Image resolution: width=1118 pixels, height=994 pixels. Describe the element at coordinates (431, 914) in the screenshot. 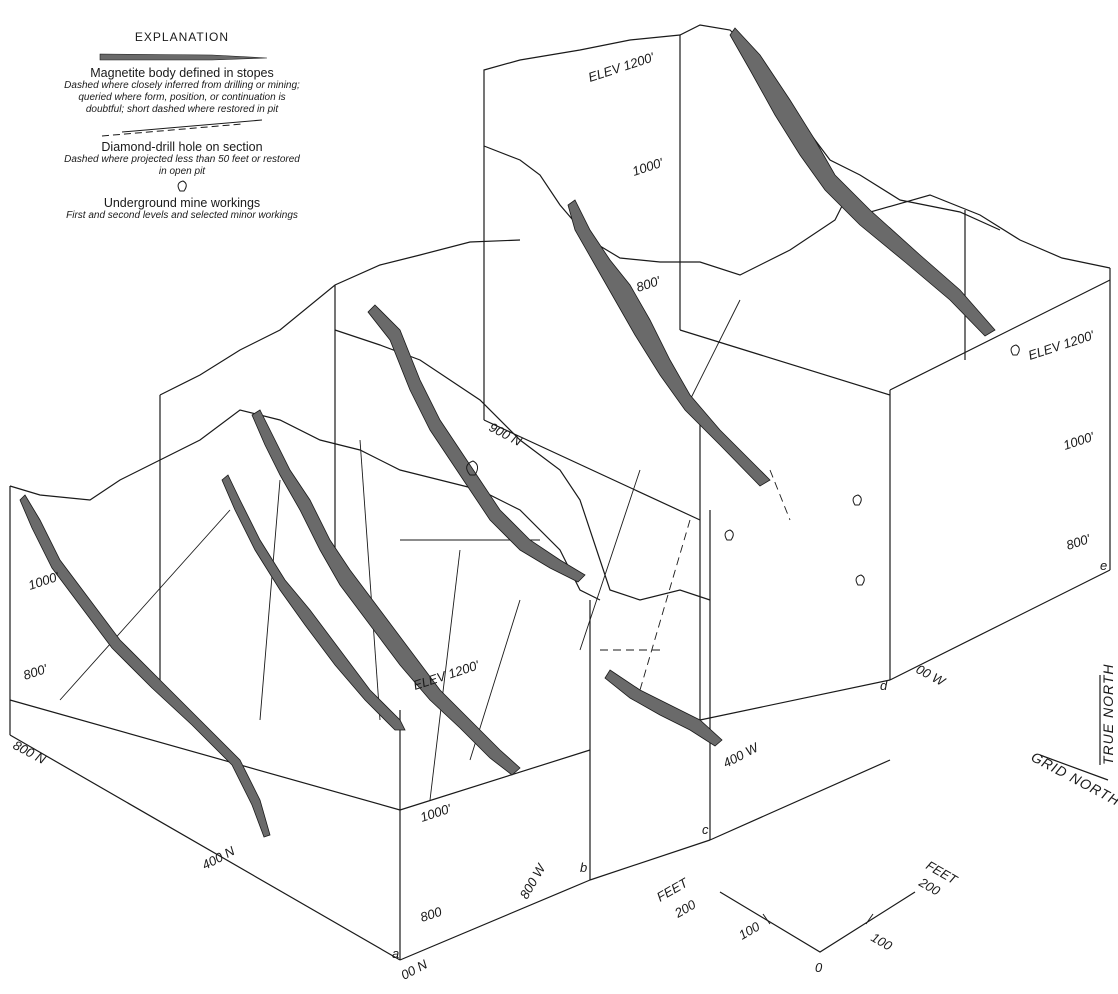

I see `elev-label: 800` at that location.